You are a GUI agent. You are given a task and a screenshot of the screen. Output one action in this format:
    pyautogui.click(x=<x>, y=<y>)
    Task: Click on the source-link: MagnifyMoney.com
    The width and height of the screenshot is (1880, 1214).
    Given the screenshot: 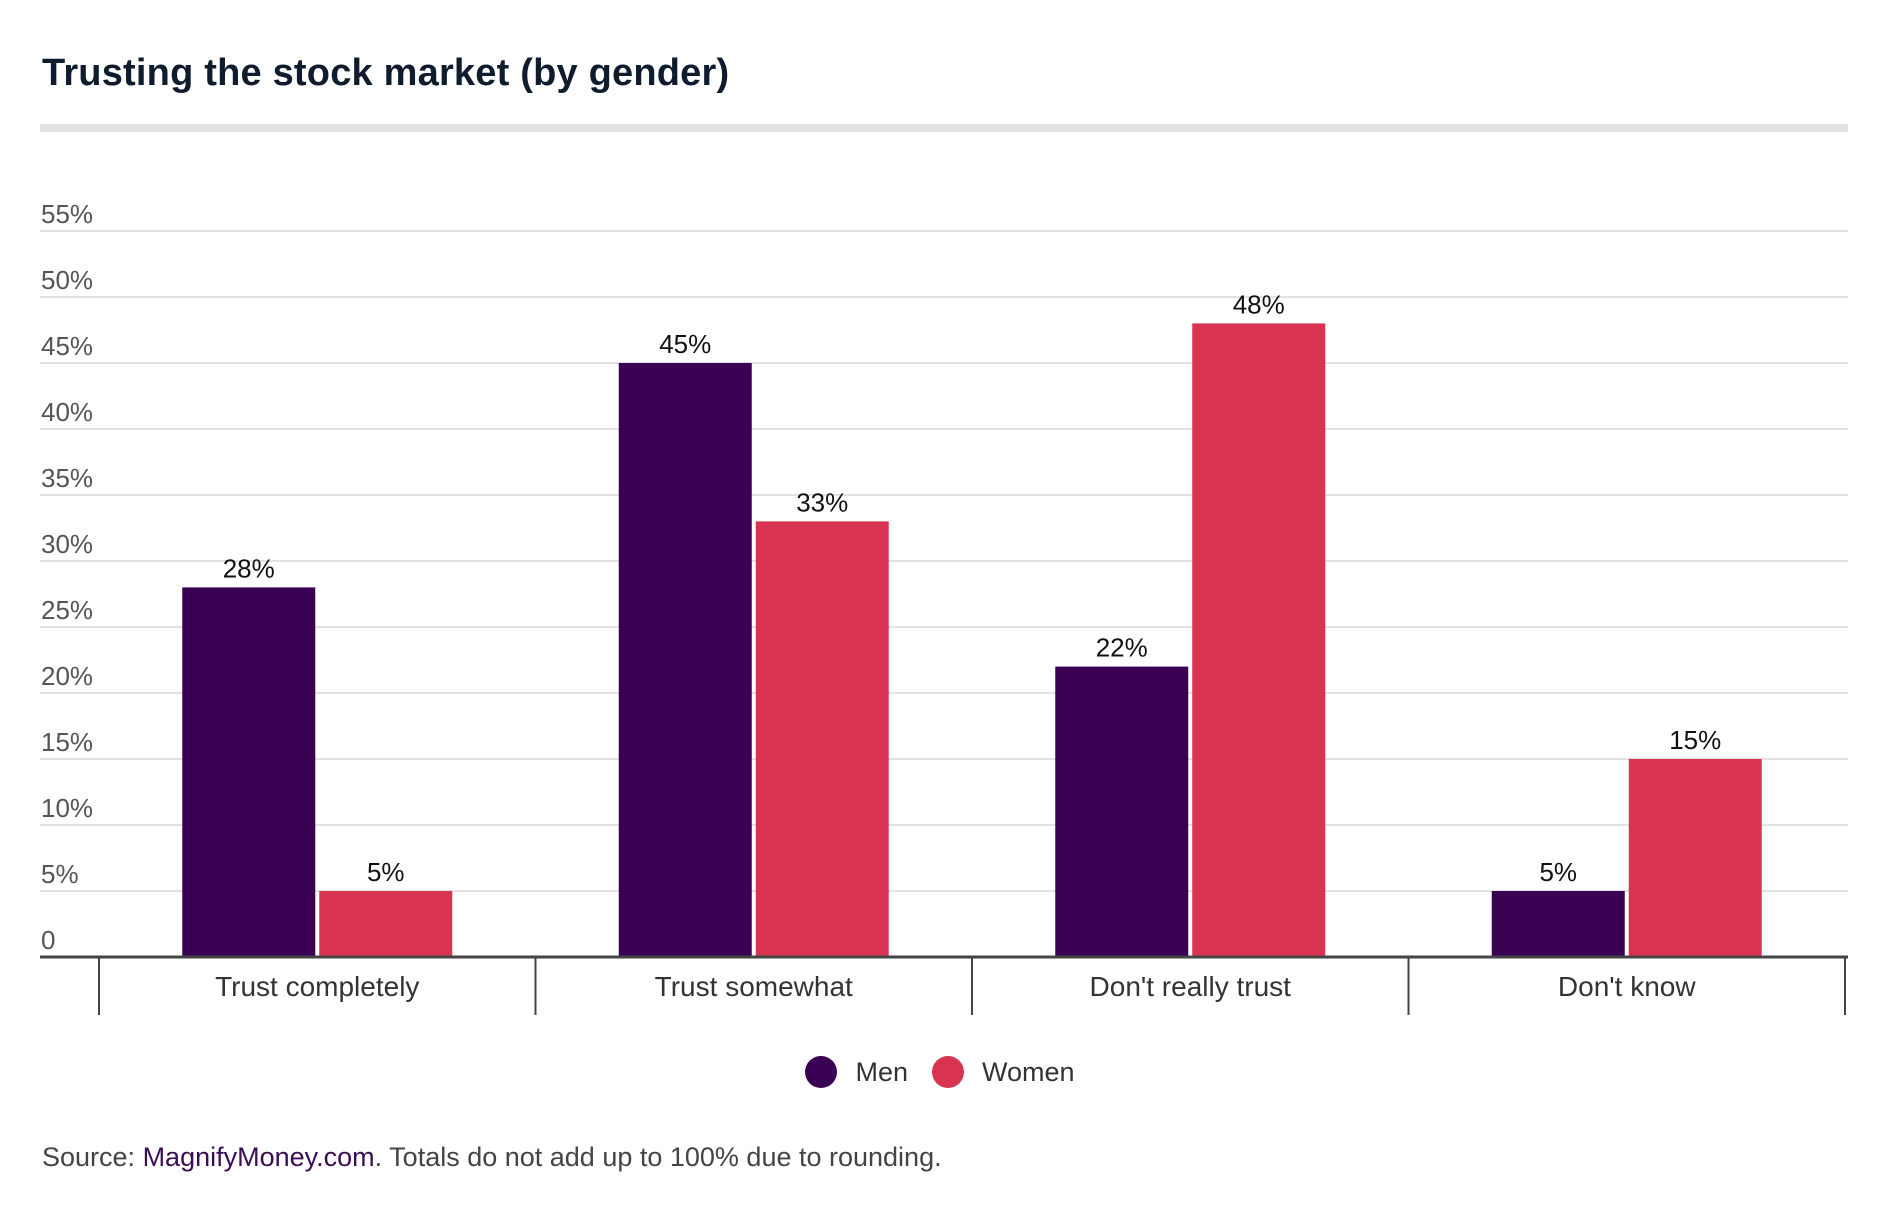 What is the action you would take?
    pyautogui.click(x=258, y=1157)
    